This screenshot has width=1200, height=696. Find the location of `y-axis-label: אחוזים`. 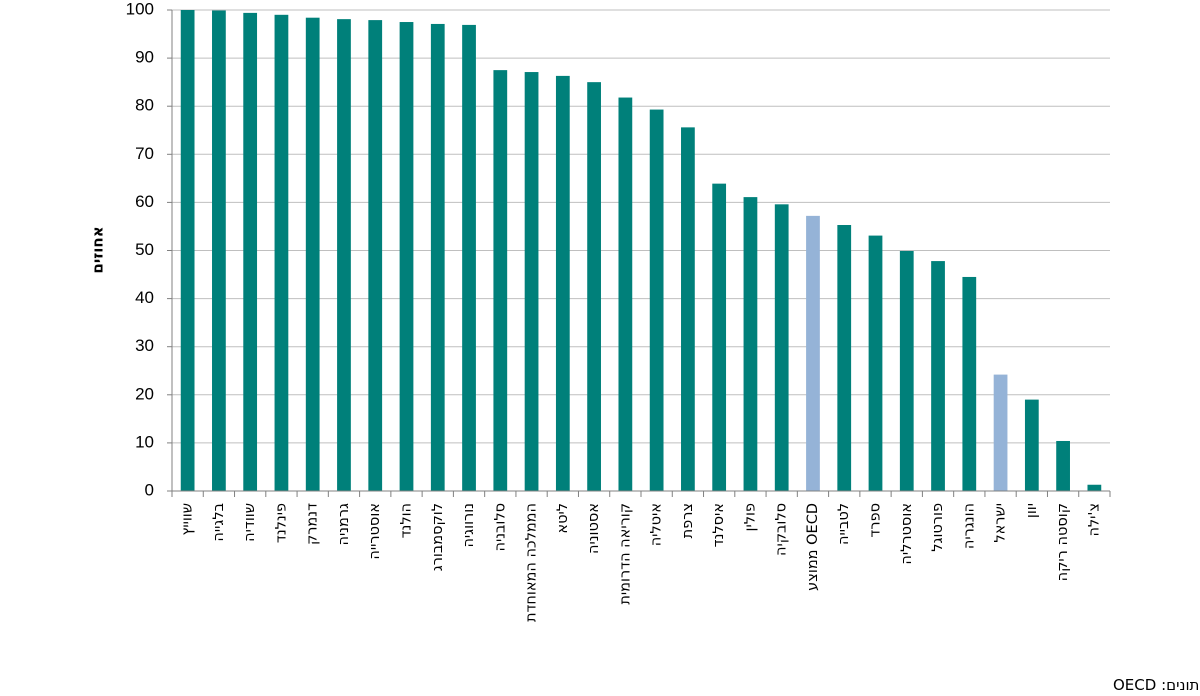

y-axis-label: אחוזים is located at coordinates (98, 249).